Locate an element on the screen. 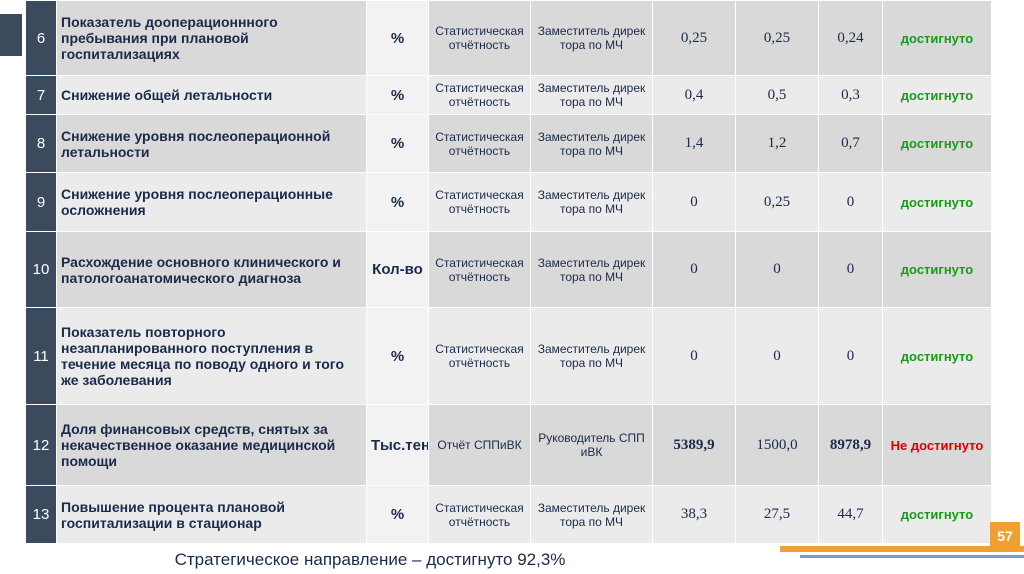 The width and height of the screenshot is (1024, 574). value: 38,3 is located at coordinates (694, 514).